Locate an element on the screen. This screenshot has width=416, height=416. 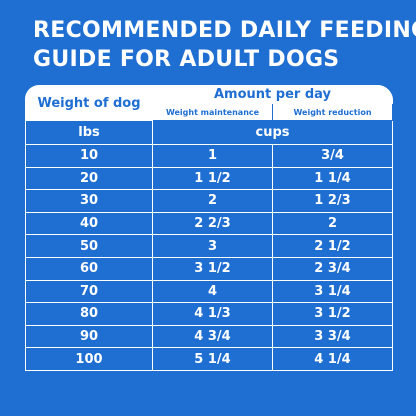
table-row: 10 1 3/4 is located at coordinates (209, 156).